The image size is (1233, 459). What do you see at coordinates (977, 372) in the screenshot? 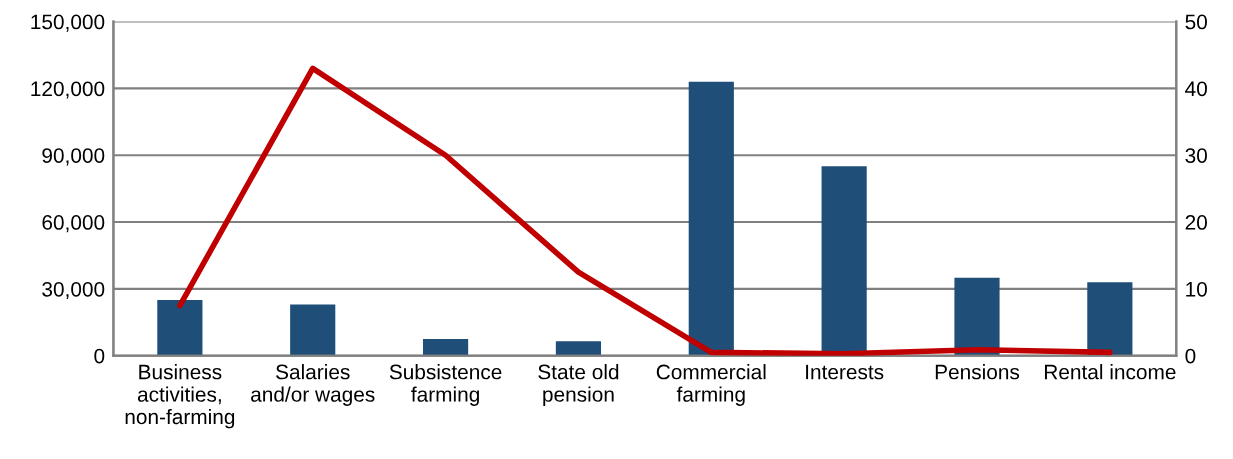
I see `x-tick-label: Pensions` at bounding box center [977, 372].